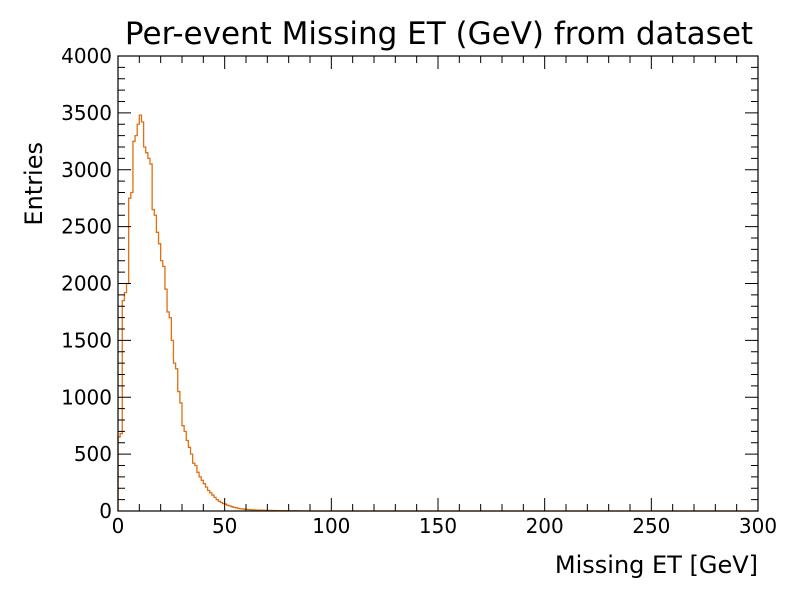 This screenshot has height=600, width=800. Describe the element at coordinates (86, 170) in the screenshot. I see `y-tick-label: 3000` at that location.